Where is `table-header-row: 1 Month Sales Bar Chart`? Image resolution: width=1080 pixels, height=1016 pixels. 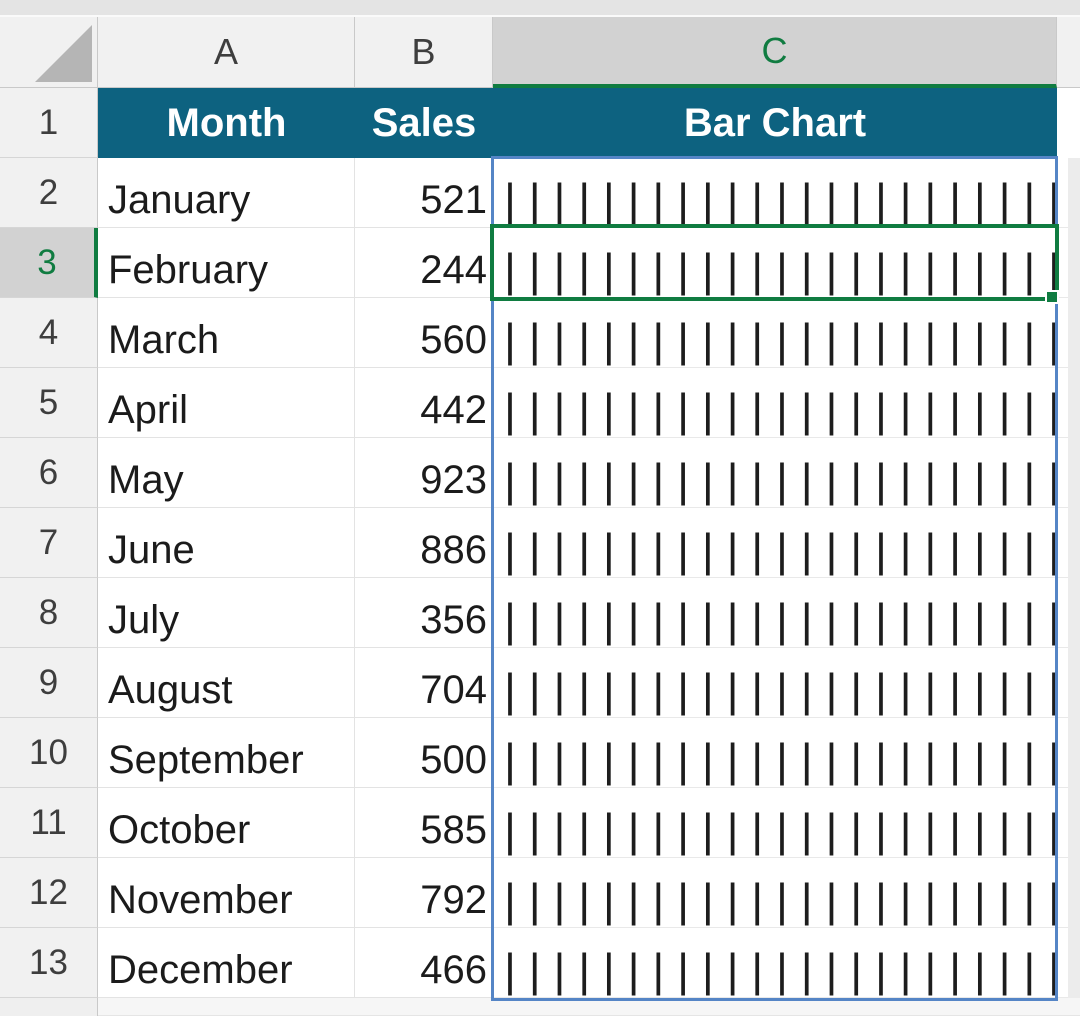
table-header-row: 1 Month Sales Bar Chart is located at coordinates (540, 123).